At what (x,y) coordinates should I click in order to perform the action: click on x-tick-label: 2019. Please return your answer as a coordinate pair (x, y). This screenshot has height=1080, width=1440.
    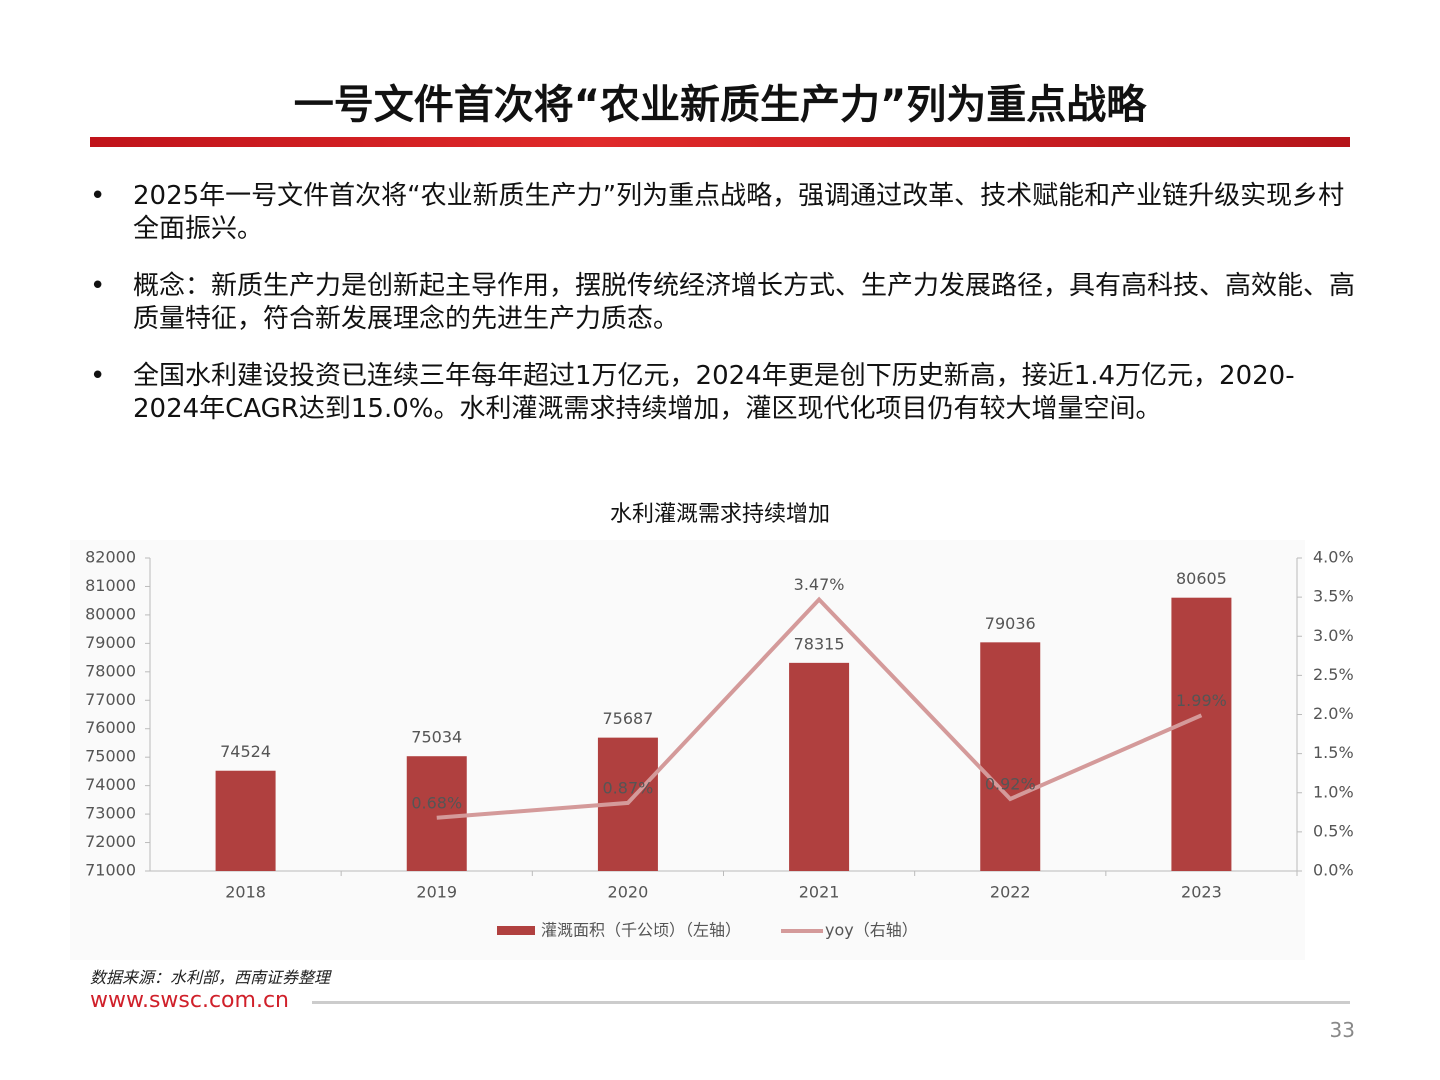
    Looking at the image, I should click on (436, 892).